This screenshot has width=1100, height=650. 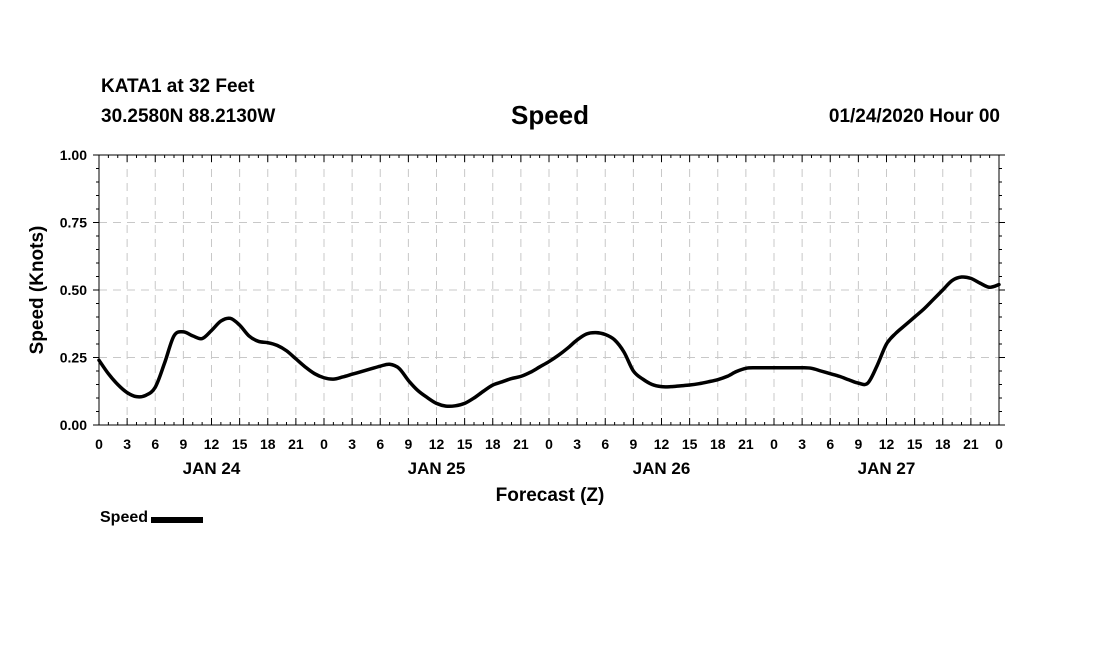 What do you see at coordinates (73, 290) in the screenshot?
I see `y-tick-label: 0.50` at bounding box center [73, 290].